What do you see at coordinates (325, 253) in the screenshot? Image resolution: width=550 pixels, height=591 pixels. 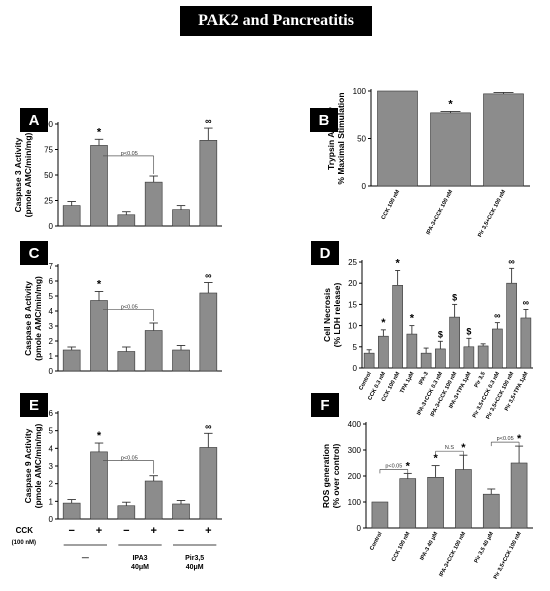 I see `panel-letter: D` at bounding box center [325, 253].